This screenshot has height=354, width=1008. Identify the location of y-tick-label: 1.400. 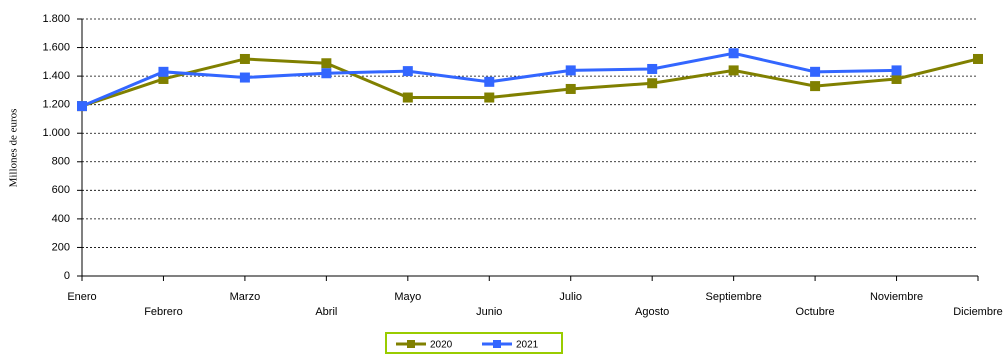
(56, 76).